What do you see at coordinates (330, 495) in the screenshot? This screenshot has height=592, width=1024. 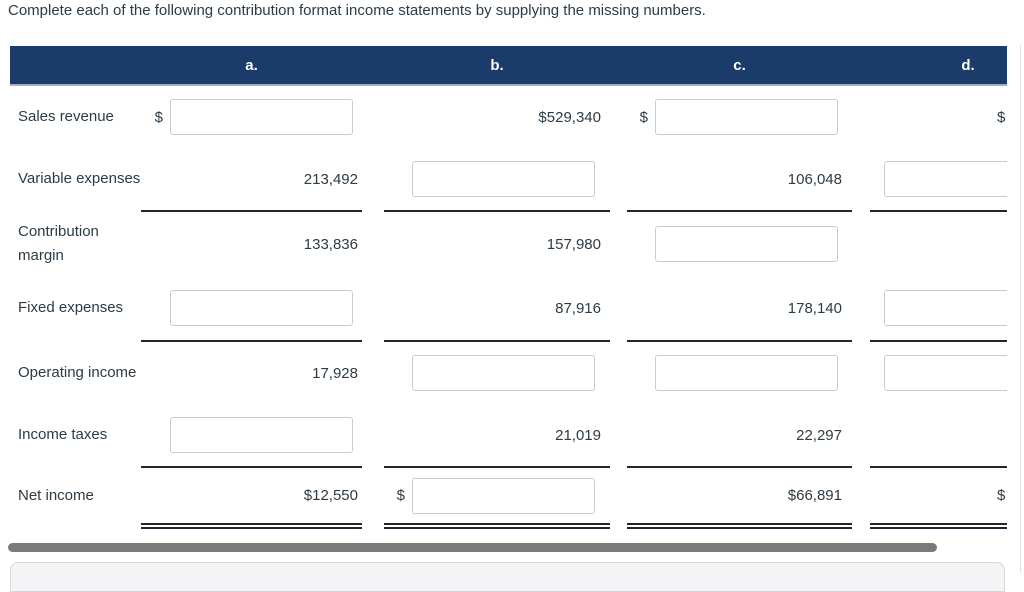 I see `value-net-income-a: $12,550` at bounding box center [330, 495].